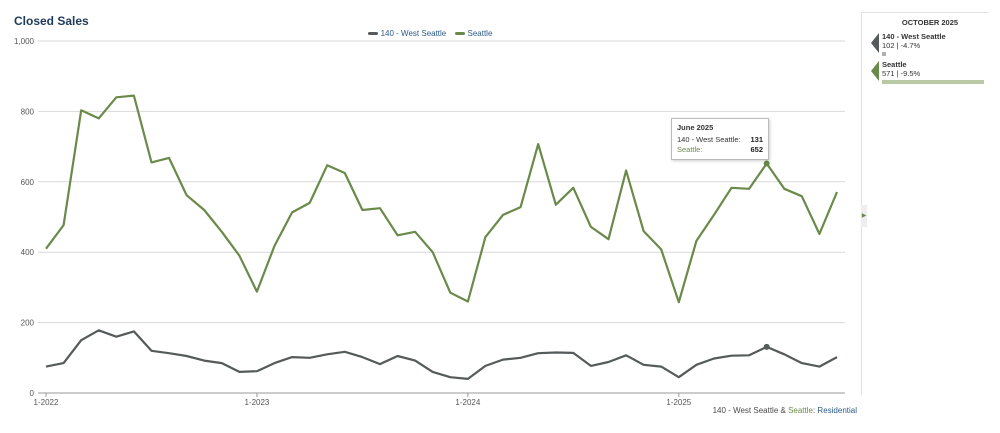  I want to click on legend-label-seattle: Seattle, so click(480, 33).